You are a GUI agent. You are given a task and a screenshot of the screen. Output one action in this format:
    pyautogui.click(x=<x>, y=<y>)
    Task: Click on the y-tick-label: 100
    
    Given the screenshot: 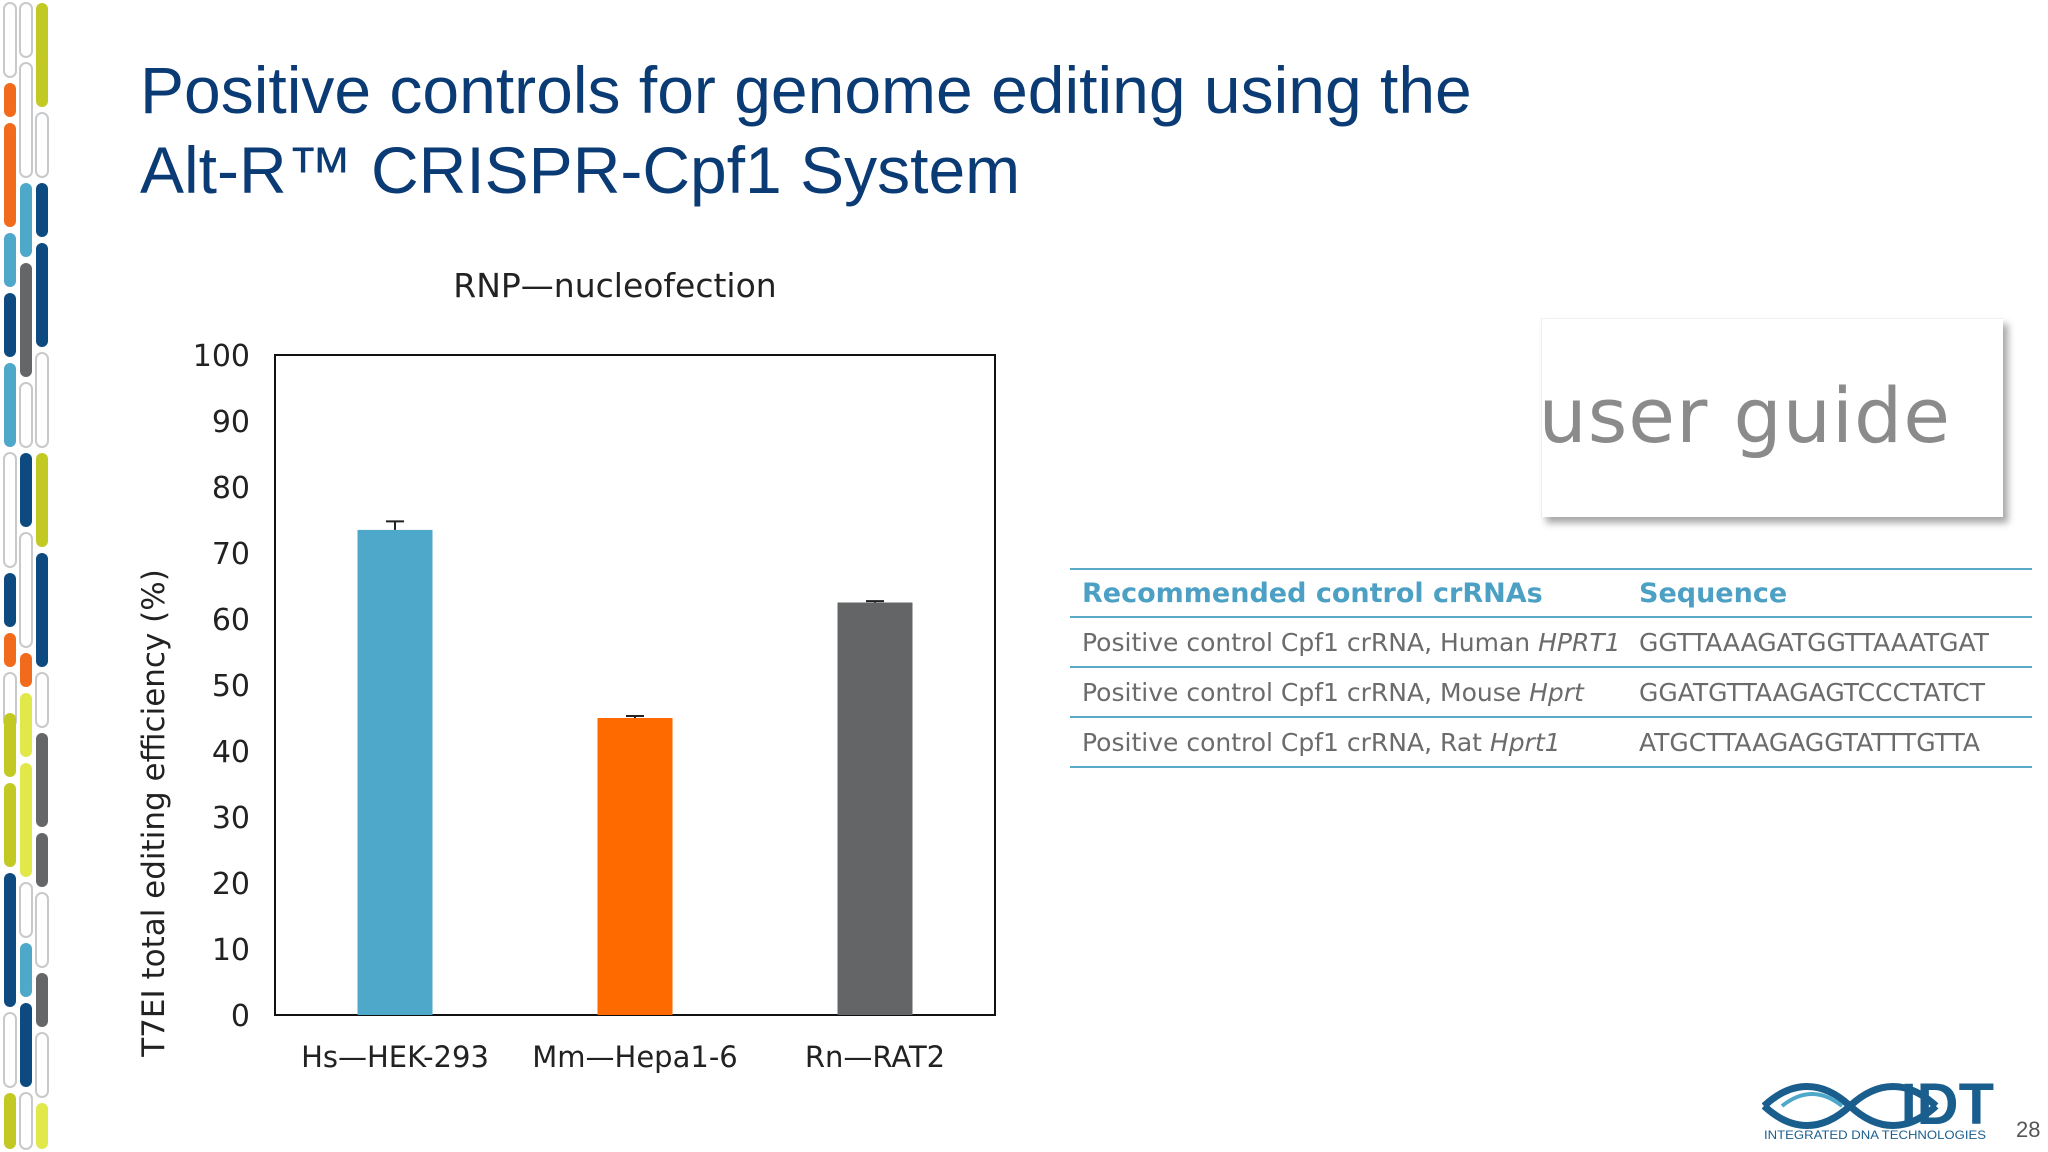 What is the action you would take?
    pyautogui.click(x=221, y=356)
    